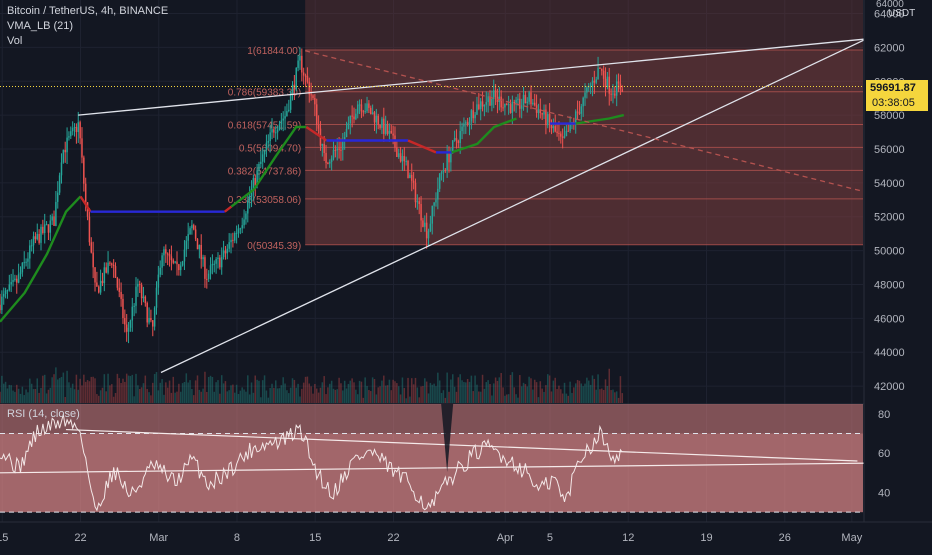 The height and width of the screenshot is (555, 932). I want to click on fib-level-label: 1(61844.00), so click(274, 51).